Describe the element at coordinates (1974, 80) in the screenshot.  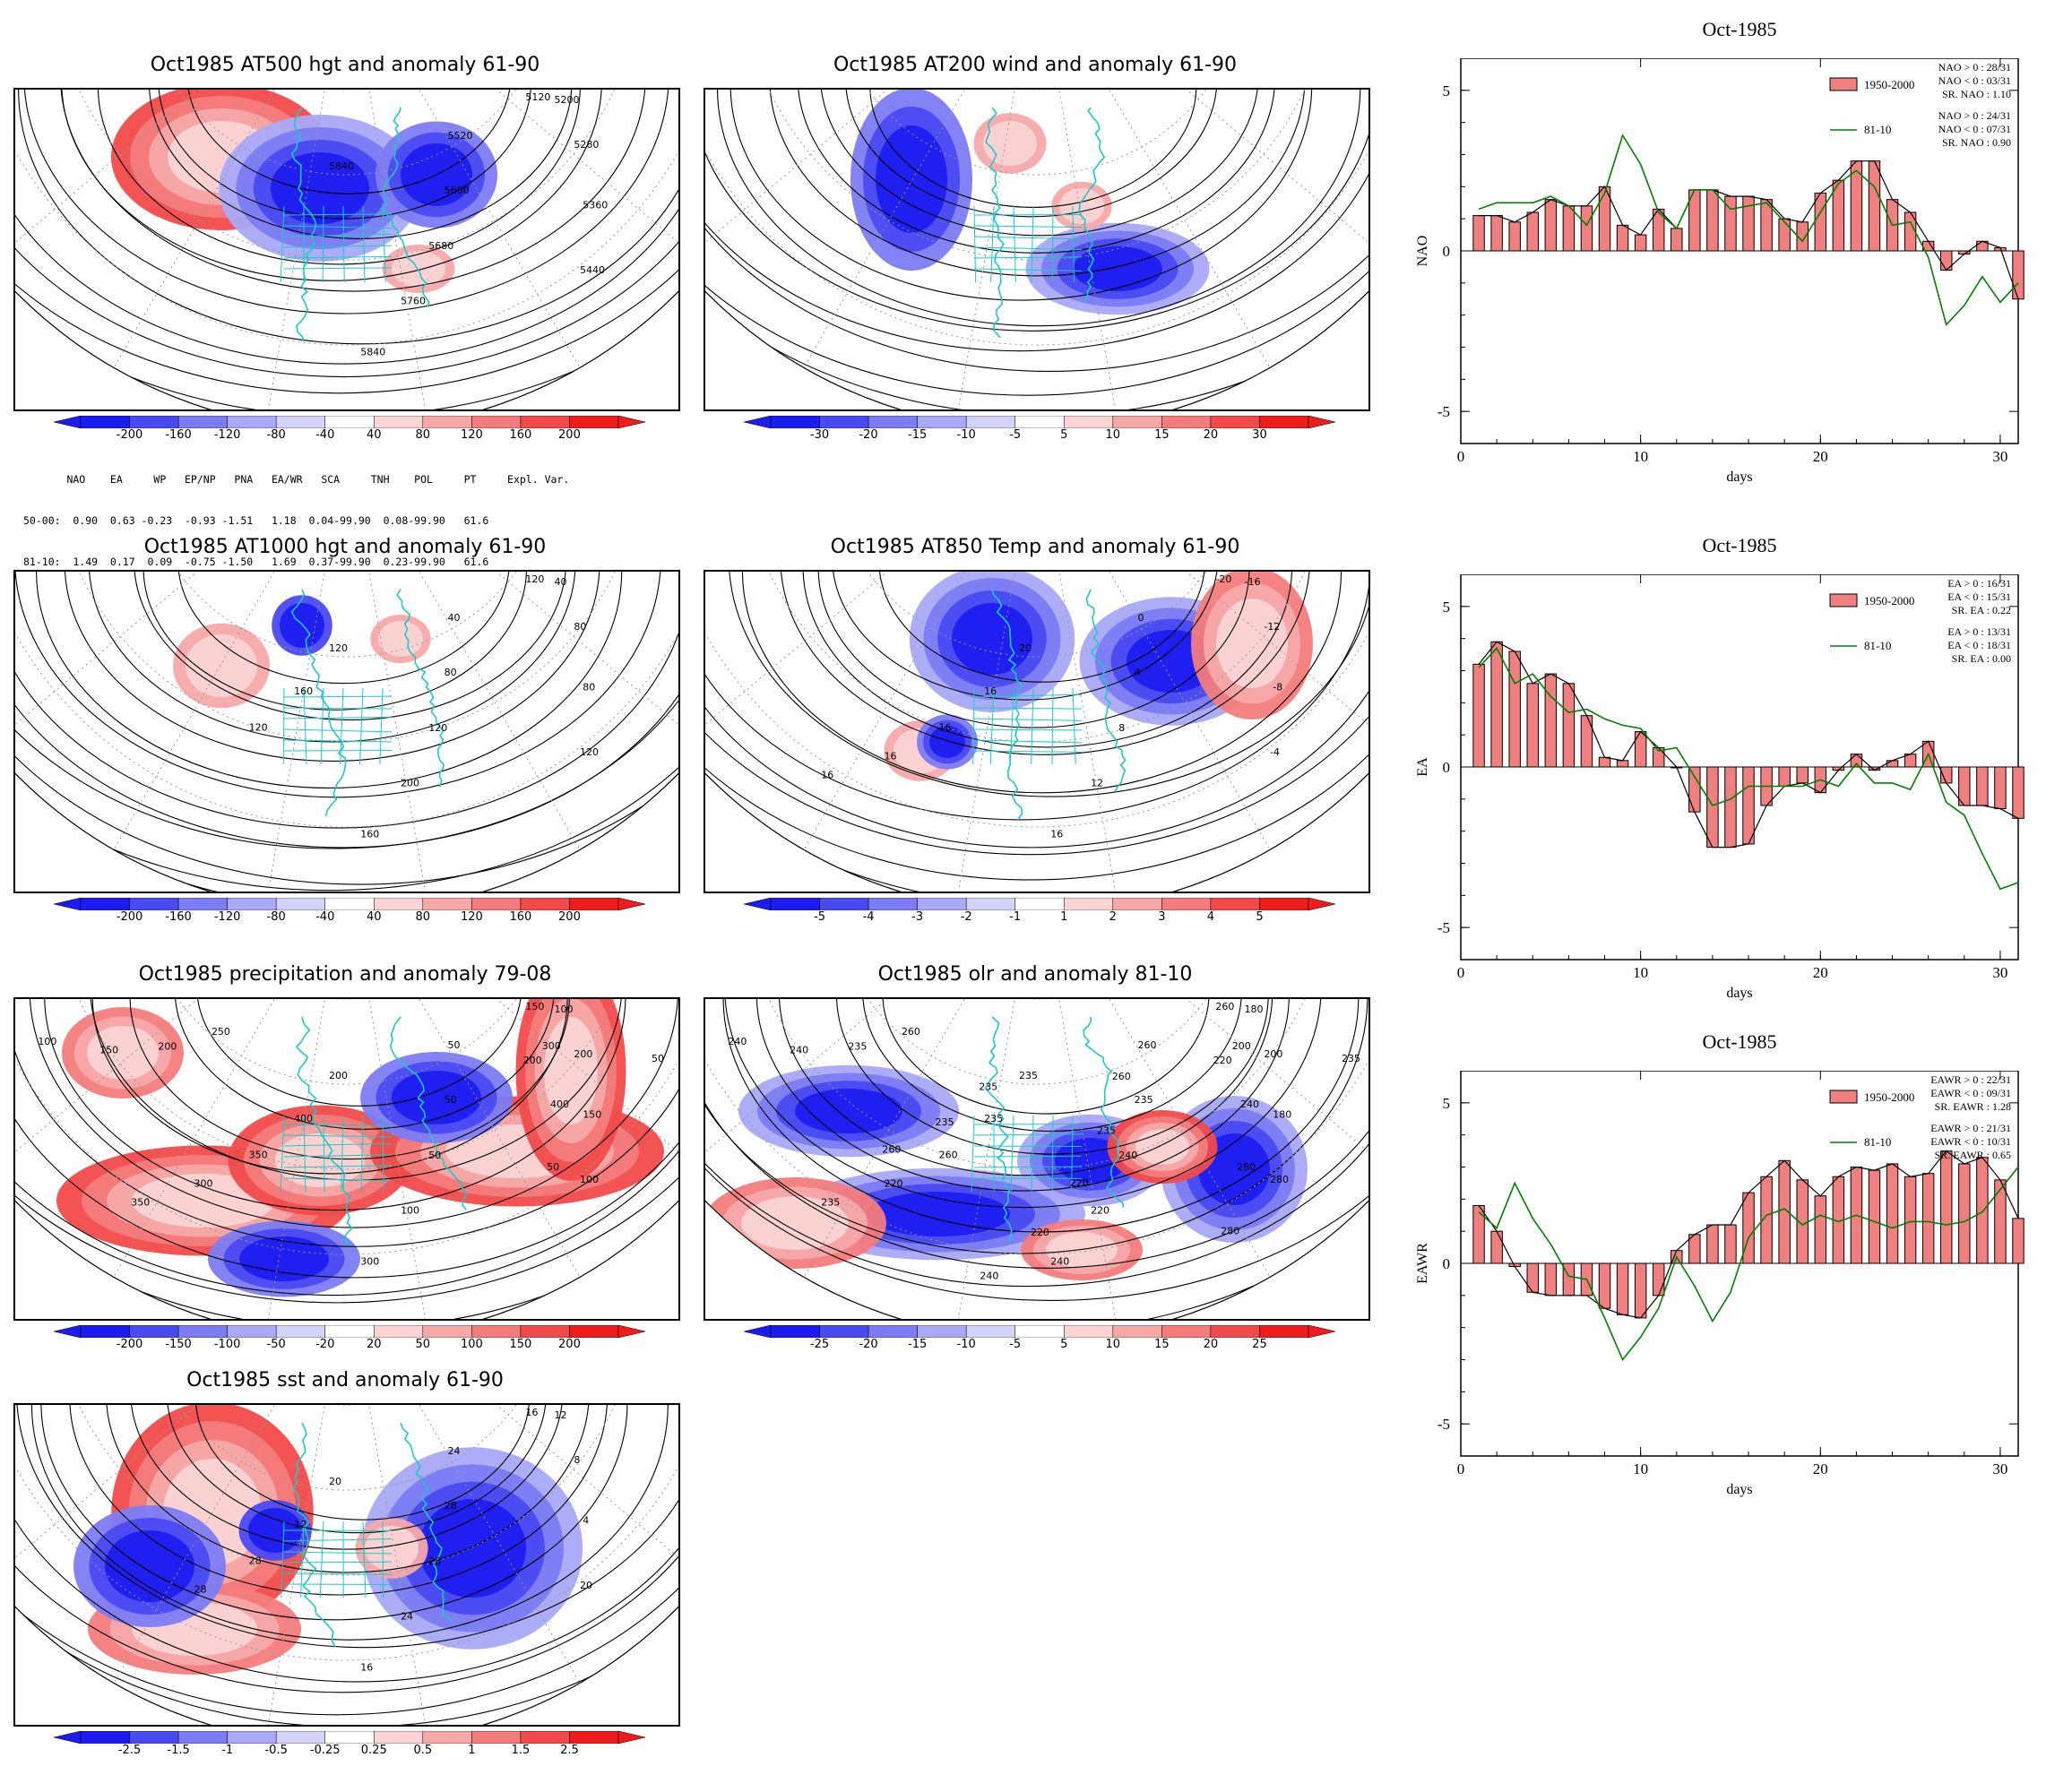
I see `legend-bar-stat: NAO < 0 : 03/31` at that location.